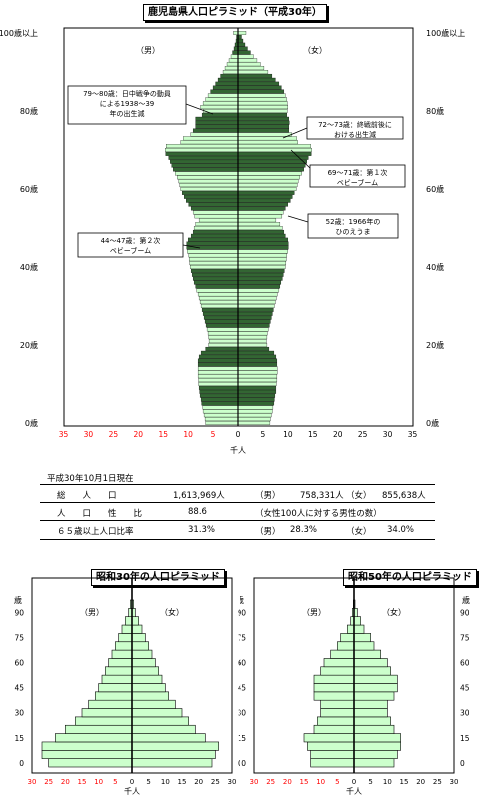 This screenshot has width=492, height=800. I want to click on small-age-header: 歳, so click(242, 600).